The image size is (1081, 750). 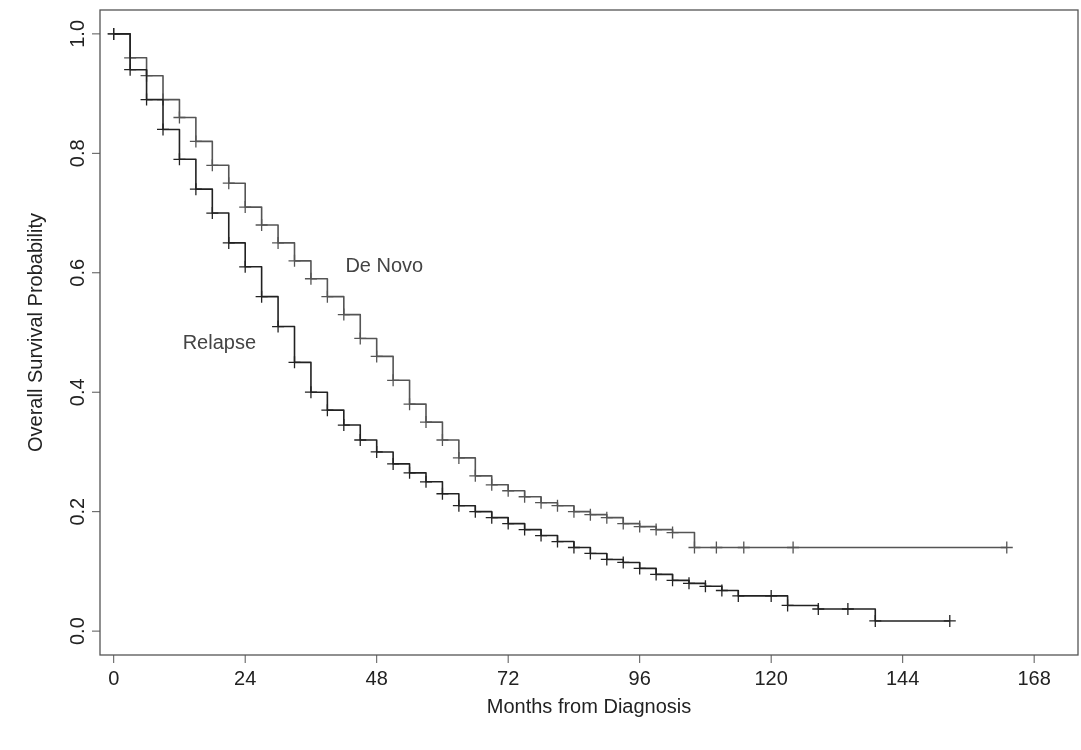 I want to click on y-tick-label: 1.0, so click(x=77, y=33).